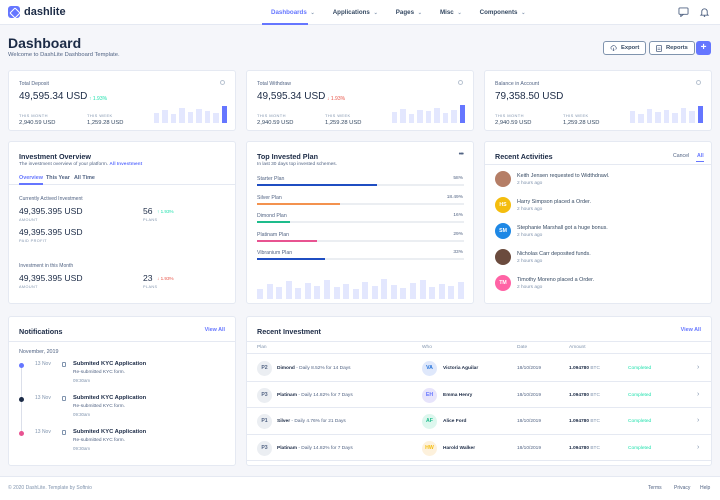 The width and height of the screenshot is (720, 500). What do you see at coordinates (405, 12) in the screenshot?
I see `nav-label: Pages` at bounding box center [405, 12].